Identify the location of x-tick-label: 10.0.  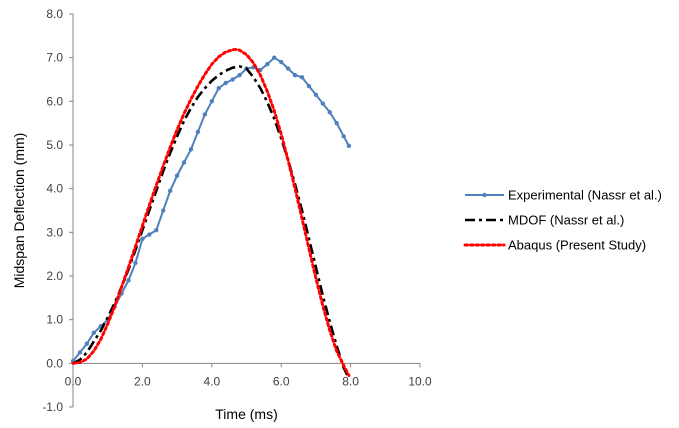
(420, 381).